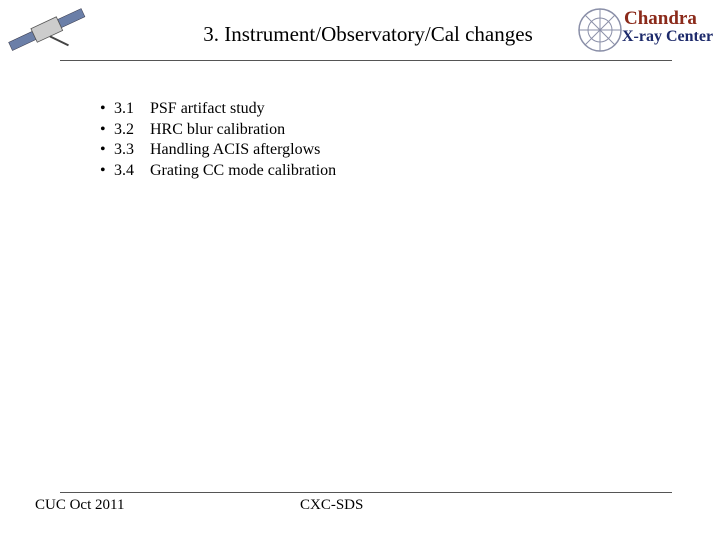 The image size is (720, 540). Describe the element at coordinates (243, 171) in the screenshot. I see `item-text: Grating CC mode calibration` at that location.